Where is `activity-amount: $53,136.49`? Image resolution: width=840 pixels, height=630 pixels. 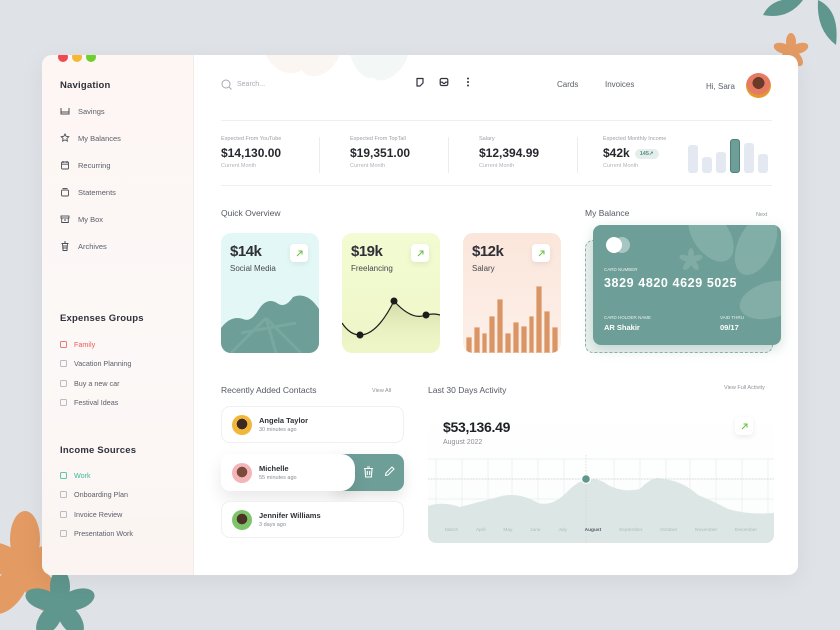 activity-amount: $53,136.49 is located at coordinates (477, 427).